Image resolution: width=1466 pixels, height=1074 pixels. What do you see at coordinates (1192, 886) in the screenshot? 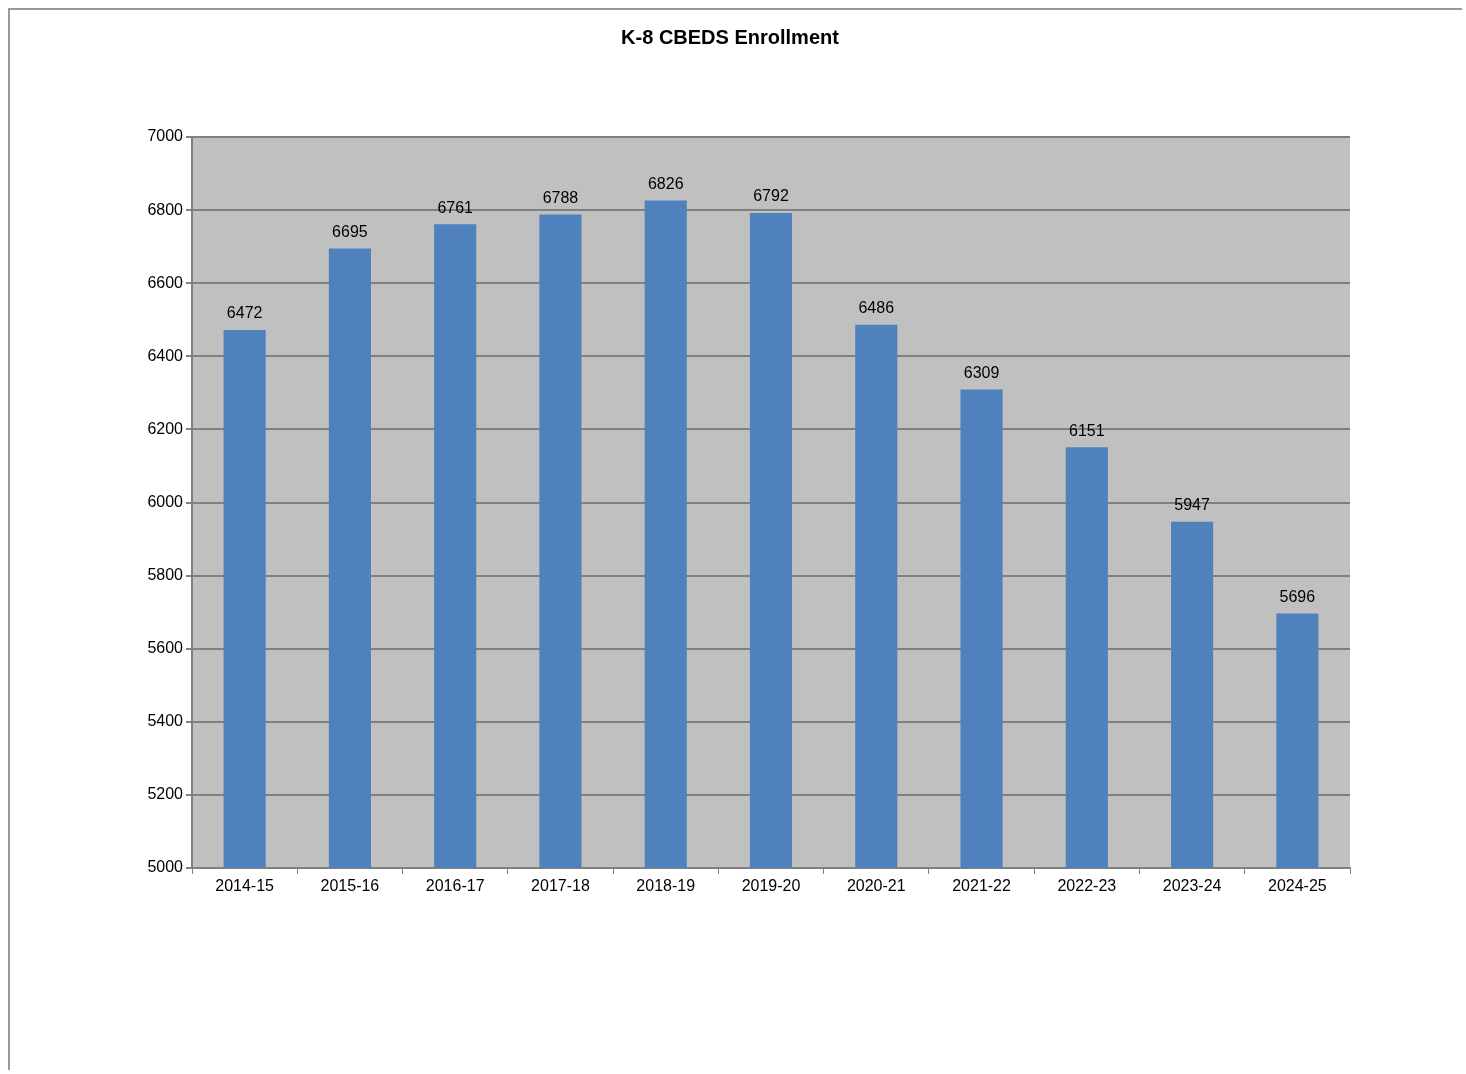
I see `x-tick-label: 2023-24` at bounding box center [1192, 886].